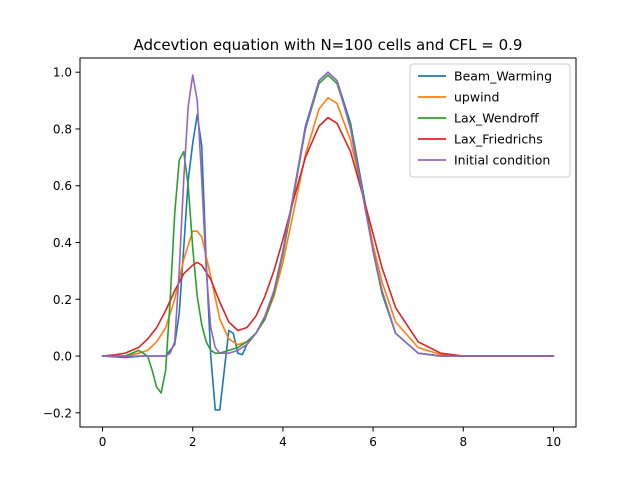  Describe the element at coordinates (62, 129) in the screenshot. I see `y-tick-label: 0.8` at that location.